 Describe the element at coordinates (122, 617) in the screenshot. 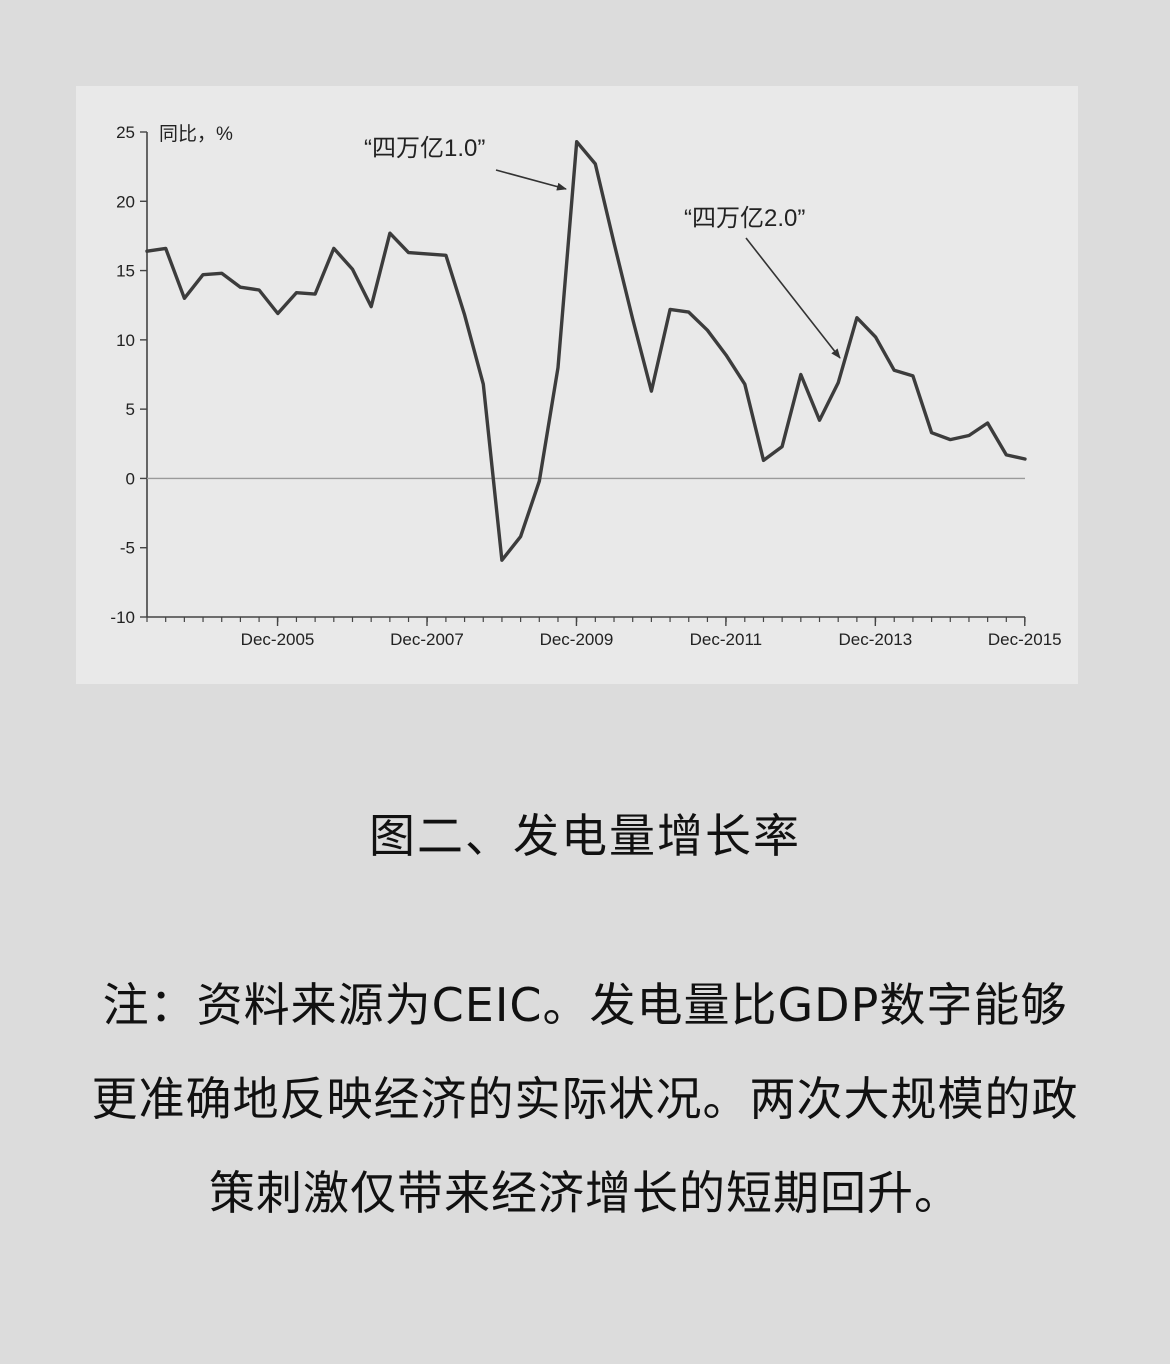

I see `y-tick-label: -10` at that location.